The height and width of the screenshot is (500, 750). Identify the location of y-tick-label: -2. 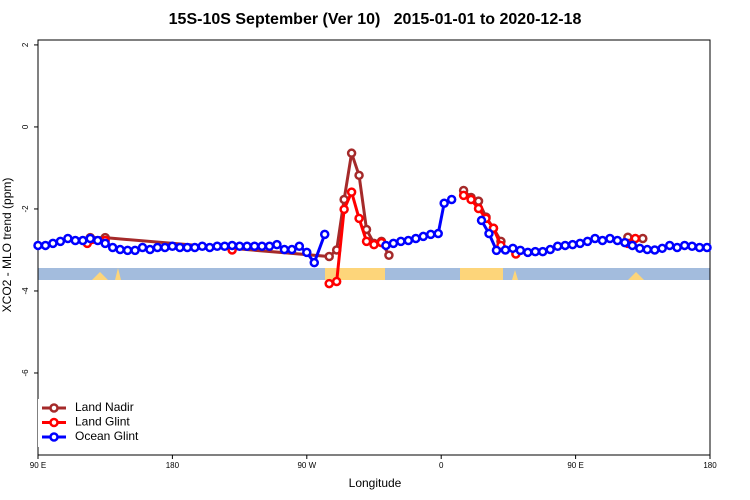
(25, 209).